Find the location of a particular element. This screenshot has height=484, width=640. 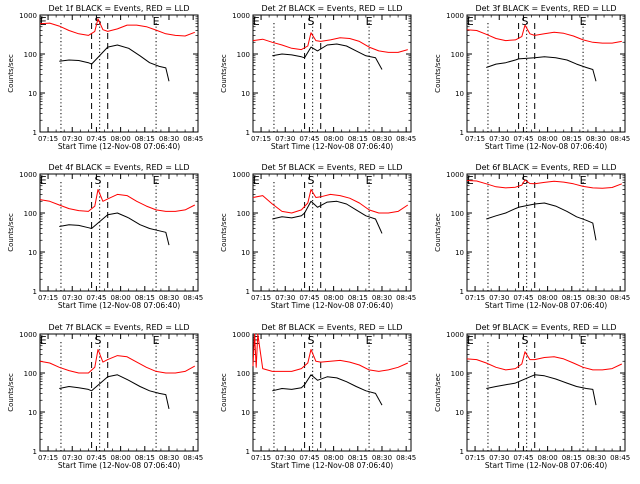

chart-title: Det 5f BLACK = Events, RED = LLD is located at coordinates (331, 167).